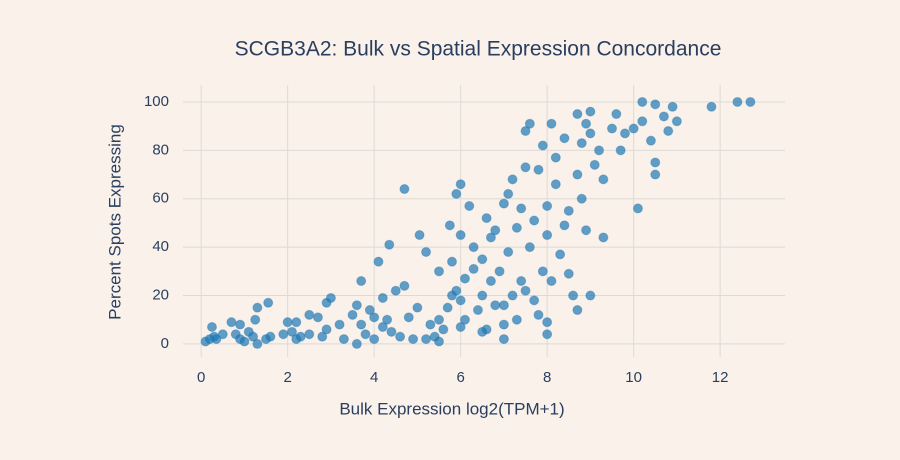 The width and height of the screenshot is (900, 460). What do you see at coordinates (201, 377) in the screenshot?
I see `x-tick-label: 0` at bounding box center [201, 377].